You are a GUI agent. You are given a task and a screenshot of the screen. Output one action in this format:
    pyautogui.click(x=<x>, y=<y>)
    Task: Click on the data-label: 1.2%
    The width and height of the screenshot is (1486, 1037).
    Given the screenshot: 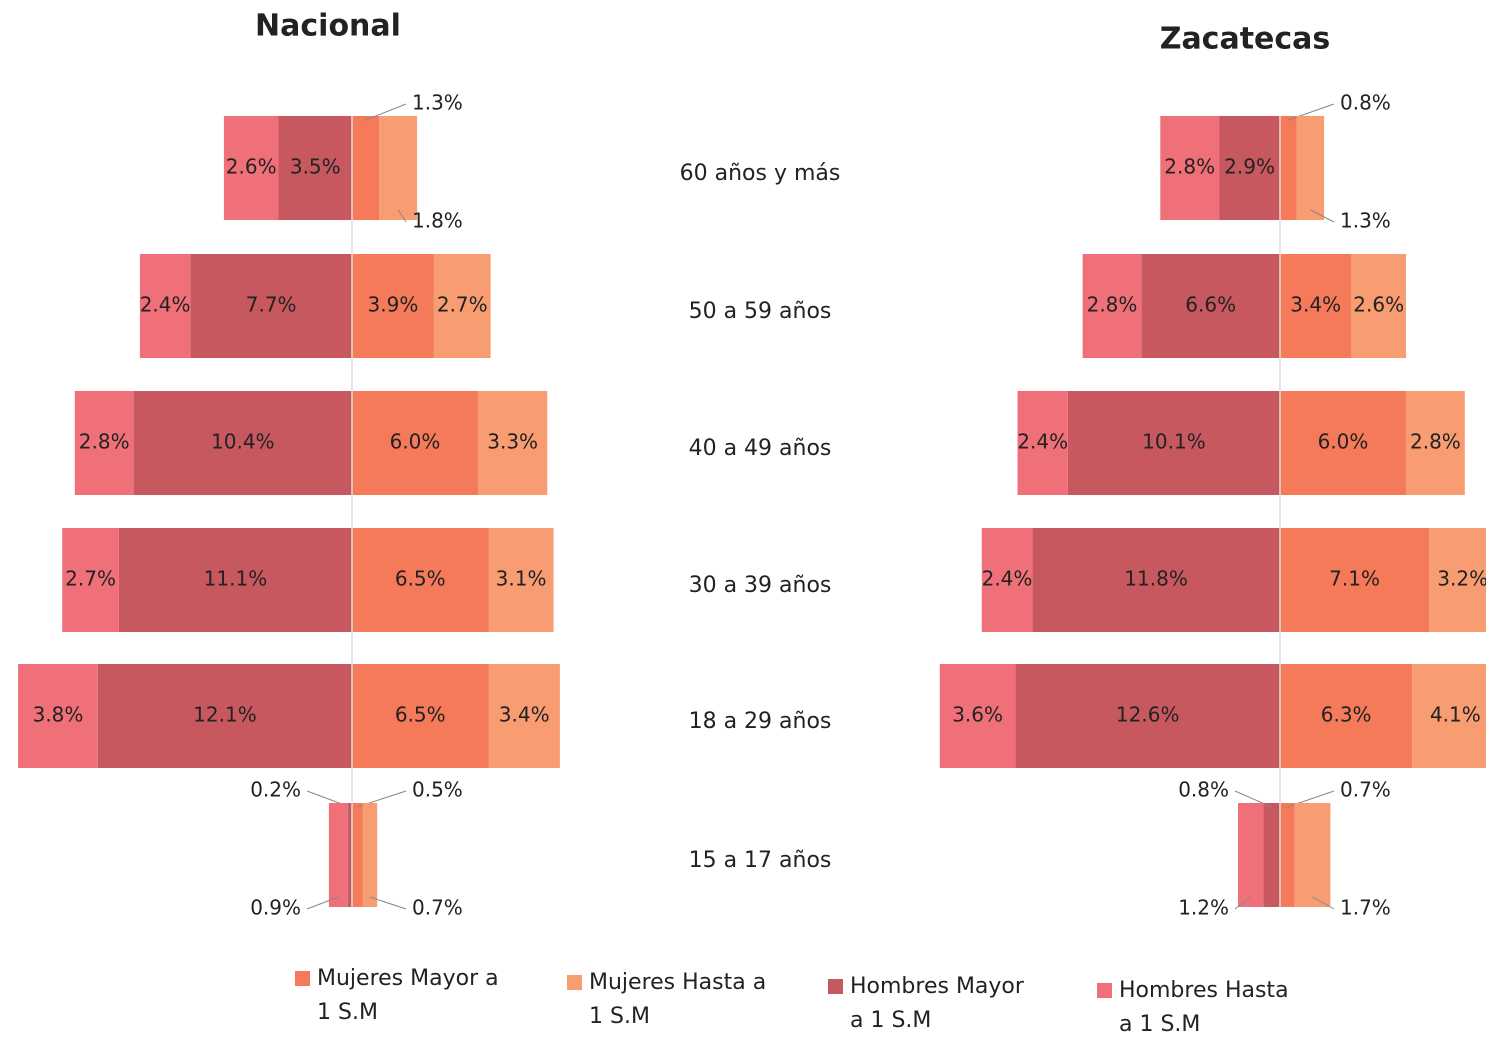 What is the action you would take?
    pyautogui.click(x=1203, y=908)
    